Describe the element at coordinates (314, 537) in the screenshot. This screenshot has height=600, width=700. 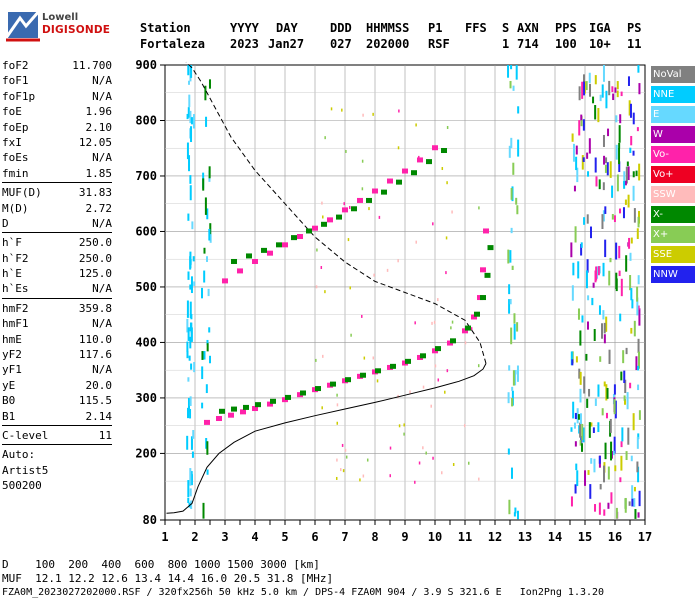
I see `x-tick-label: 6` at that location.